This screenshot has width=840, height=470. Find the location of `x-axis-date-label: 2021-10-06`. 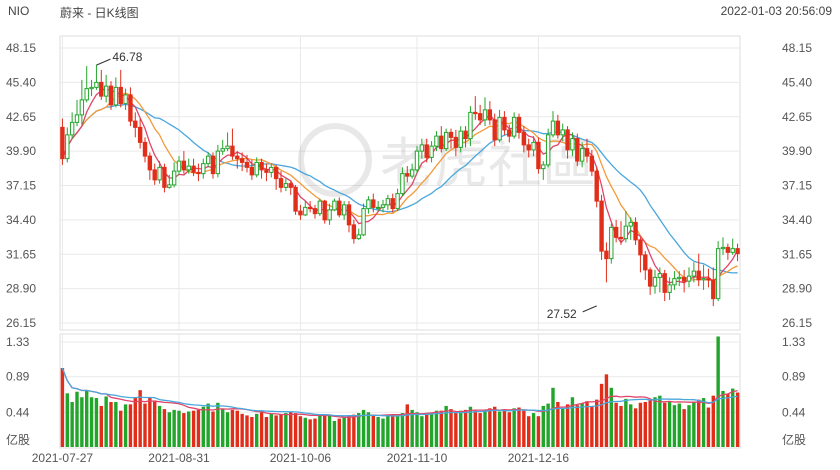

x-axis-date-label: 2021-10-06 is located at coordinates (301, 458).